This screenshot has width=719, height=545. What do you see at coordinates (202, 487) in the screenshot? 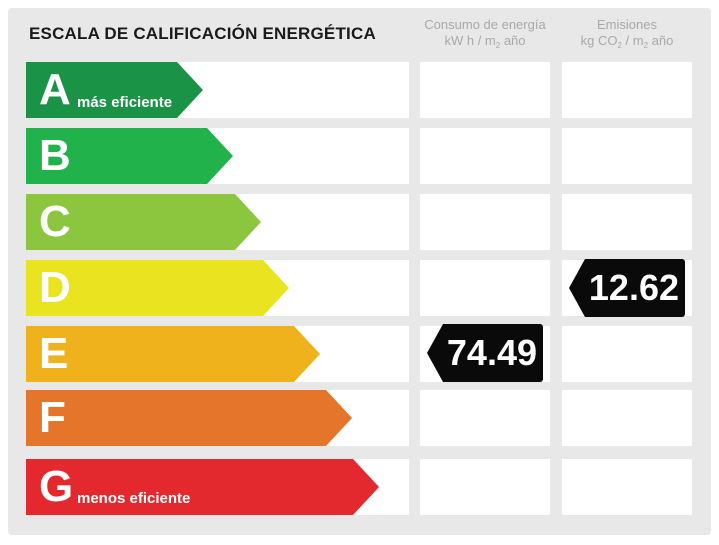
I see `grade-arrow-g` at bounding box center [202, 487].